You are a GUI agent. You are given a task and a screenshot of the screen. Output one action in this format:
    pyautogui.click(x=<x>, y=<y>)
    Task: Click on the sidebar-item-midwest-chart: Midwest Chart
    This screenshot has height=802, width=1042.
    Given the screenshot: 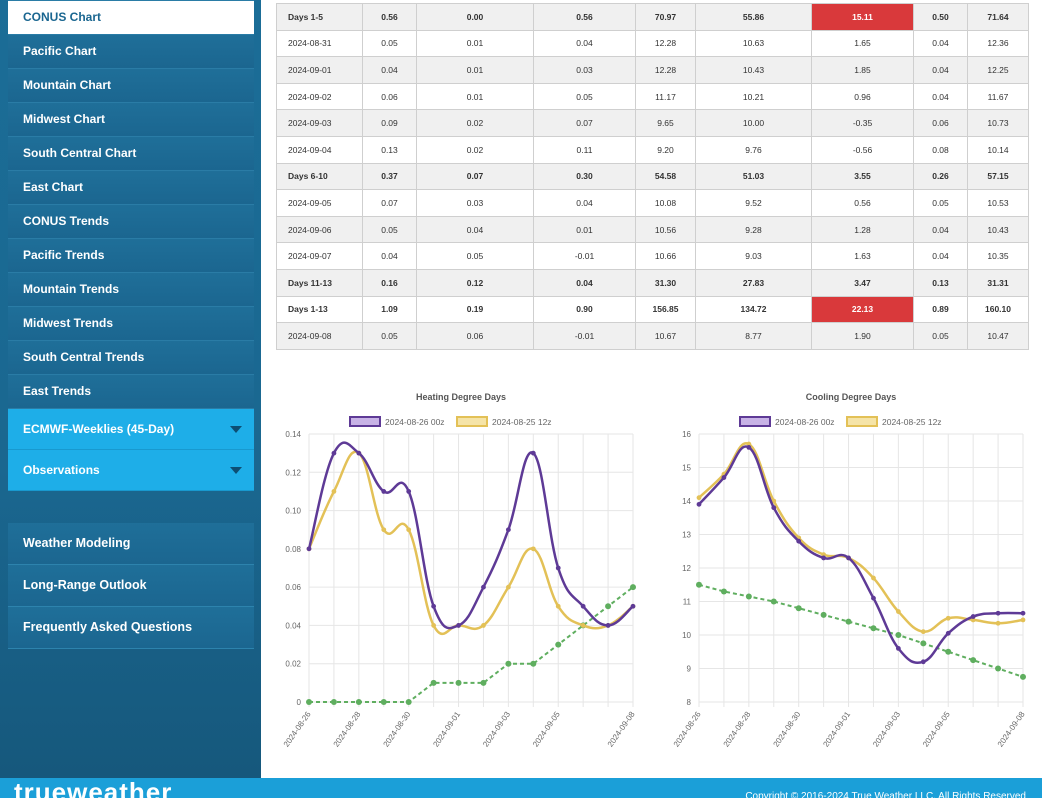 What is the action you would take?
    pyautogui.click(x=131, y=120)
    